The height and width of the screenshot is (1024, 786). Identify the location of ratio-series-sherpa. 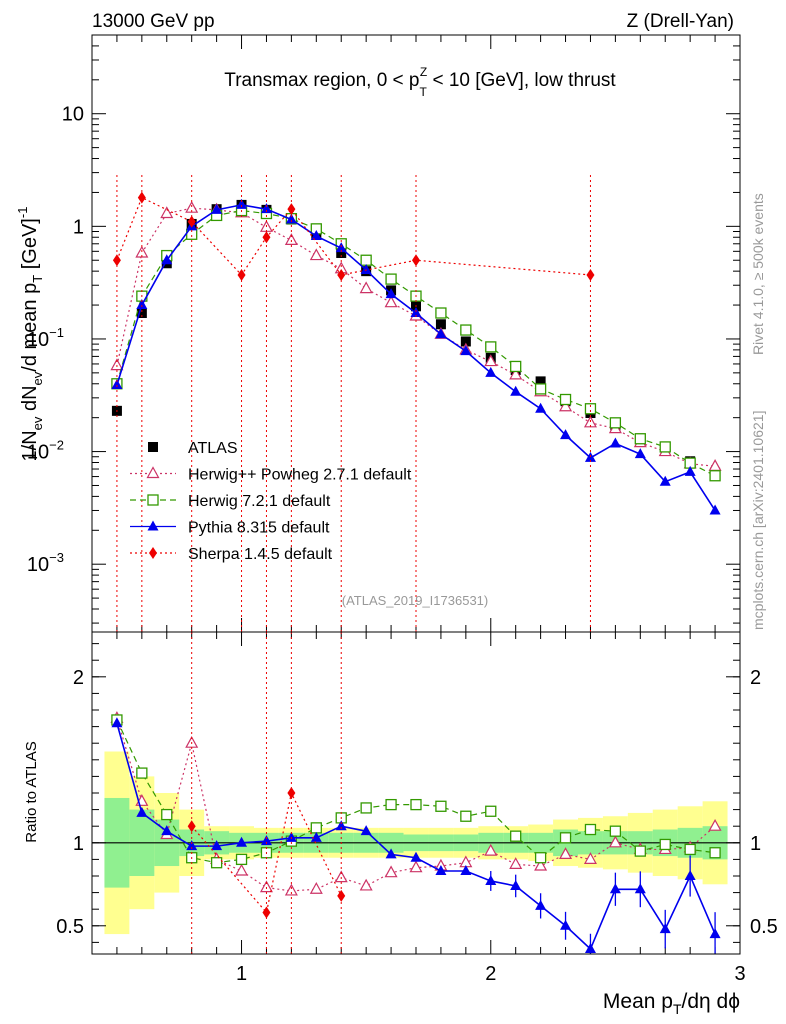
(266, 793).